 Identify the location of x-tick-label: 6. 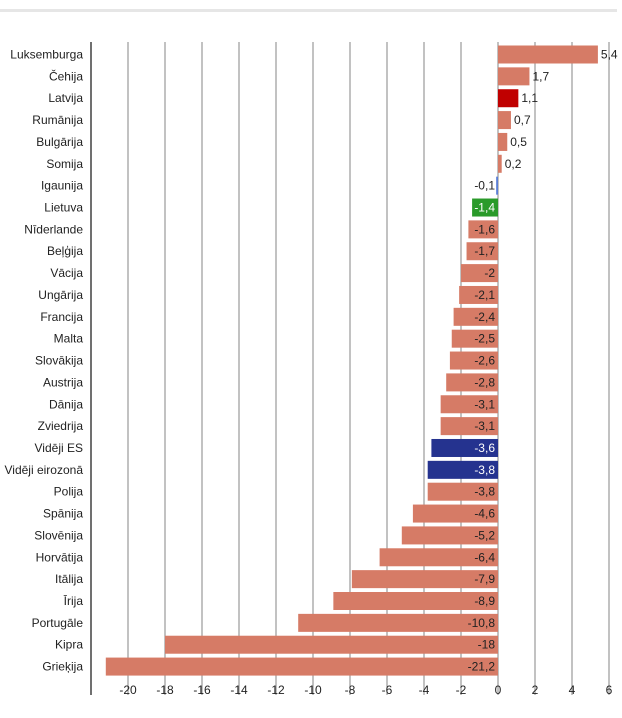
(609, 690).